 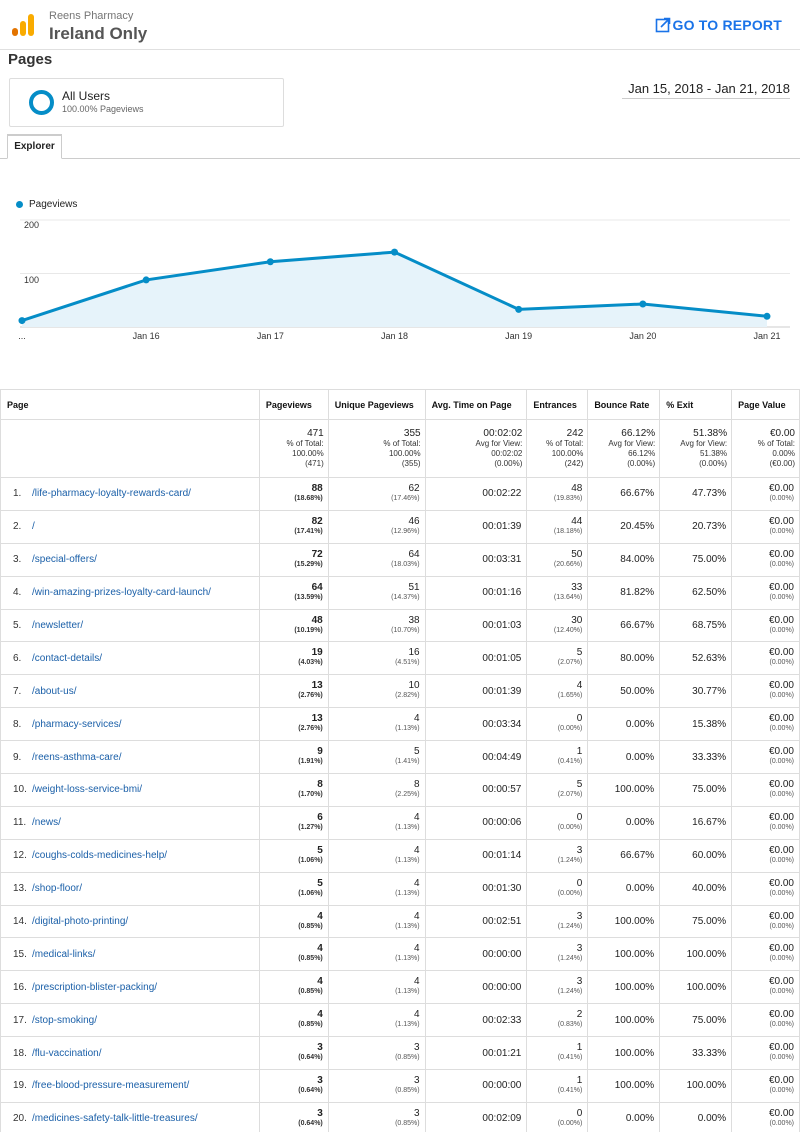 What do you see at coordinates (67, 1053) in the screenshot?
I see `page-link: /flu-vaccination/` at bounding box center [67, 1053].